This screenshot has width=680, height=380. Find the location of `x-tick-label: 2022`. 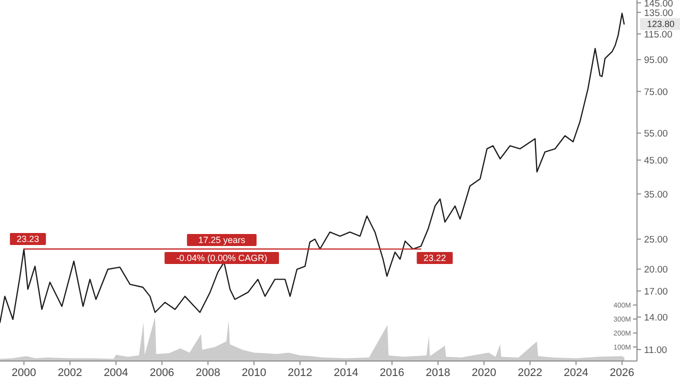

x-tick-label: 2022 is located at coordinates (530, 373).